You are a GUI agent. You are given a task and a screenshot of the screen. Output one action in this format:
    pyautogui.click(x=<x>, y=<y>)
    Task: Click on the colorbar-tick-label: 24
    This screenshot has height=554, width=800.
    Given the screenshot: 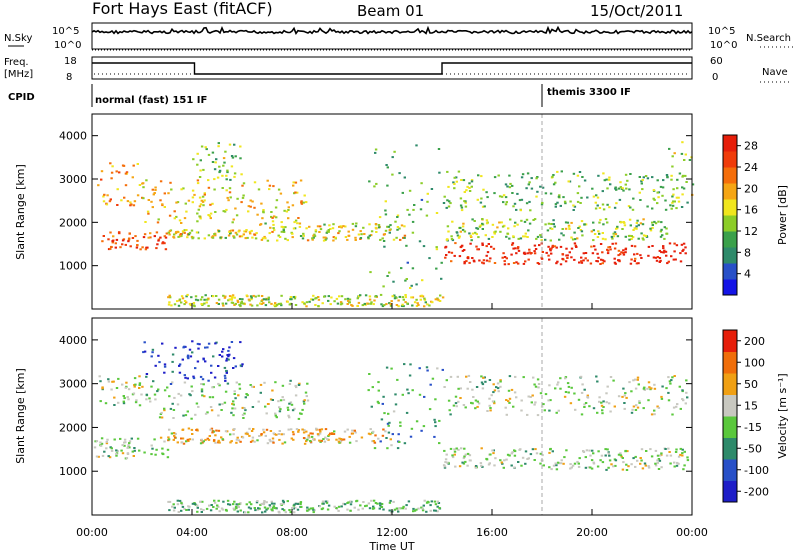 What is the action you would take?
    pyautogui.click(x=751, y=167)
    